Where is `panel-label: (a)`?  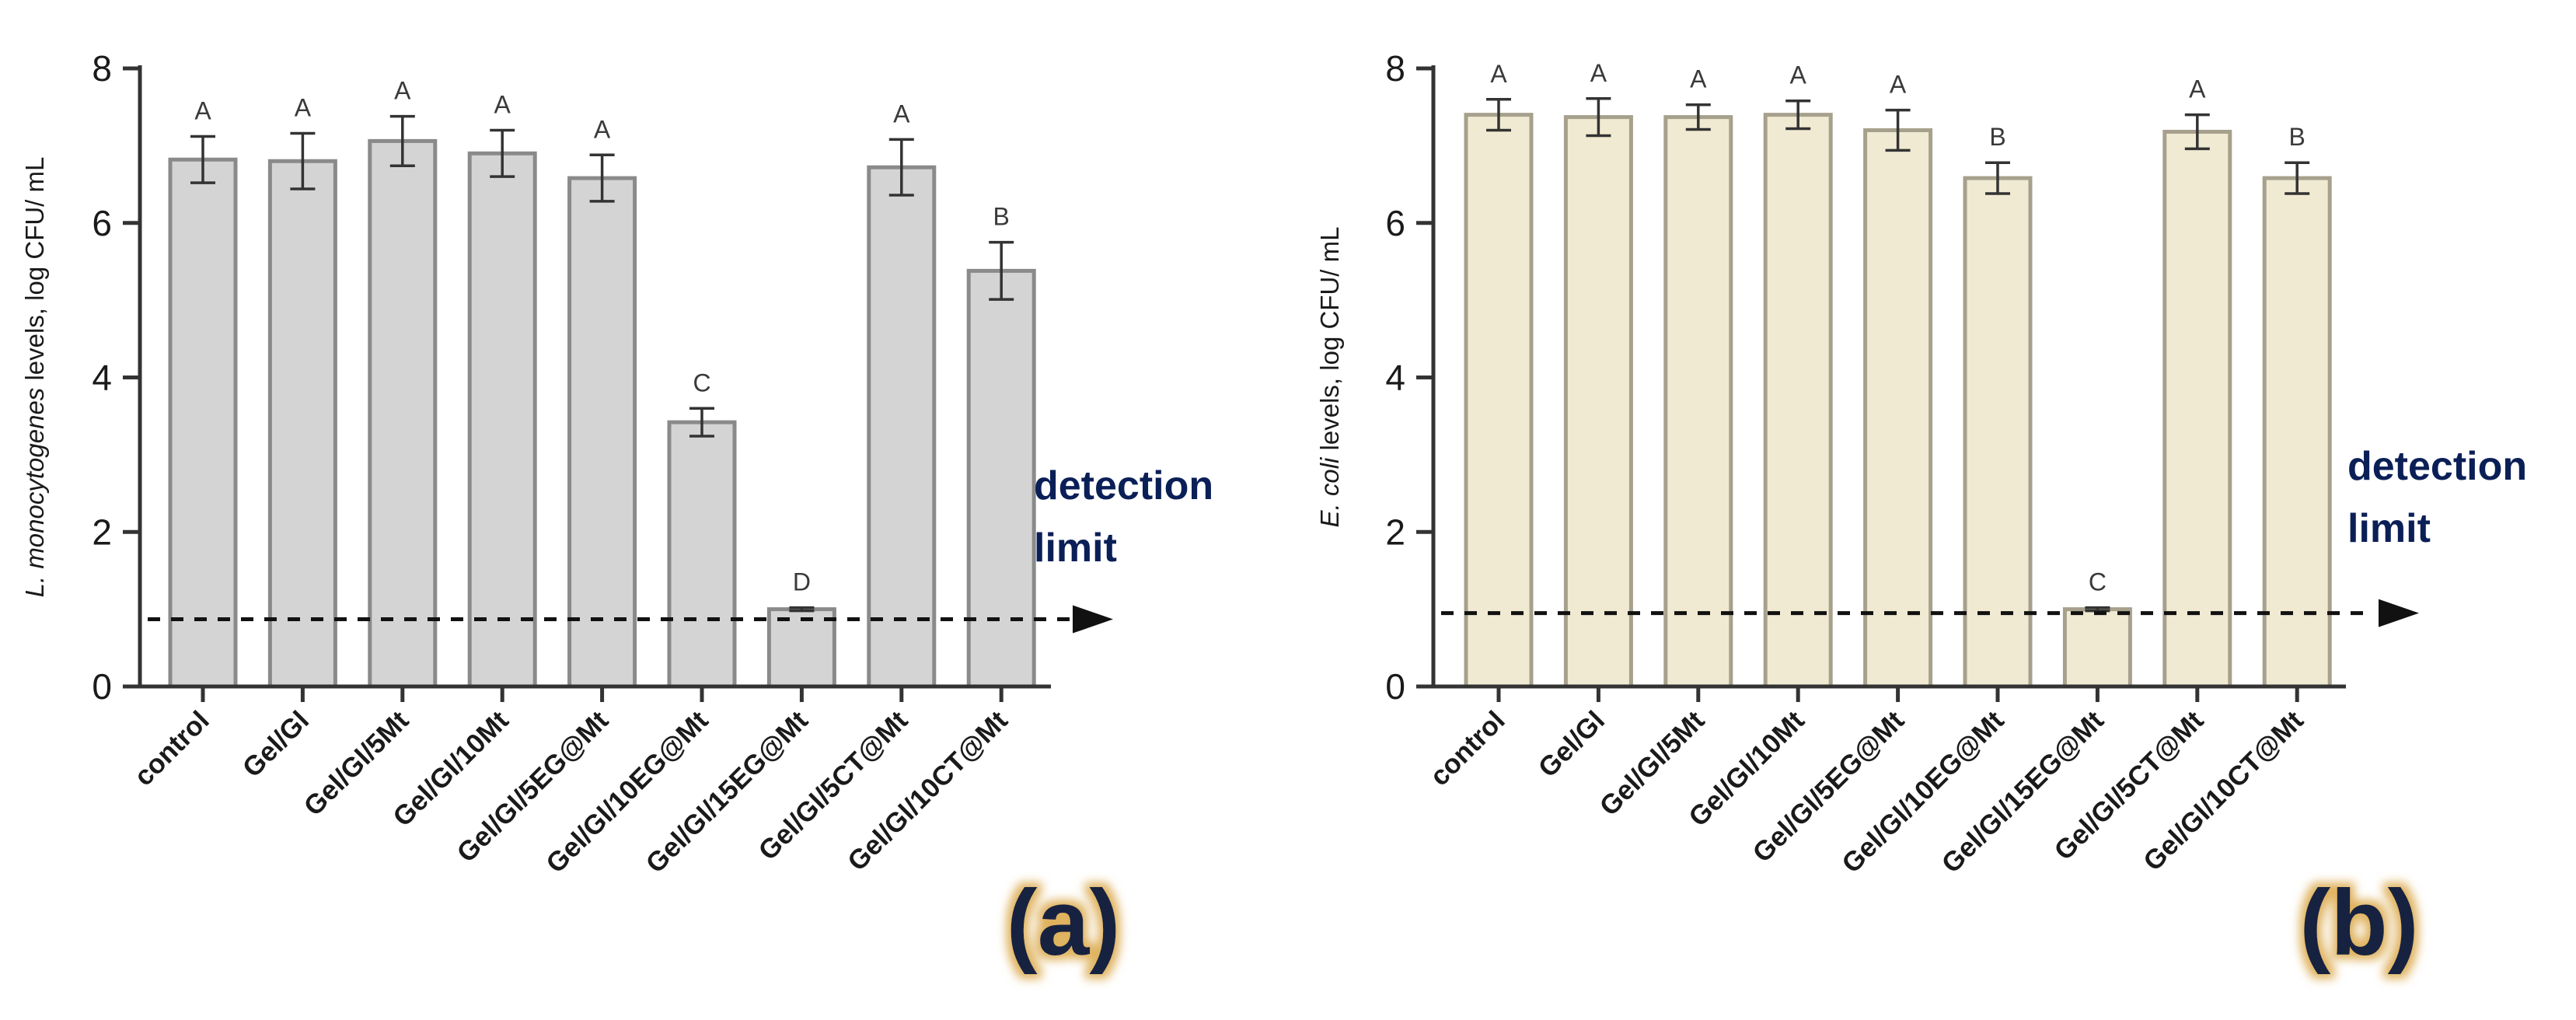 panel-label: (a) is located at coordinates (1064, 923).